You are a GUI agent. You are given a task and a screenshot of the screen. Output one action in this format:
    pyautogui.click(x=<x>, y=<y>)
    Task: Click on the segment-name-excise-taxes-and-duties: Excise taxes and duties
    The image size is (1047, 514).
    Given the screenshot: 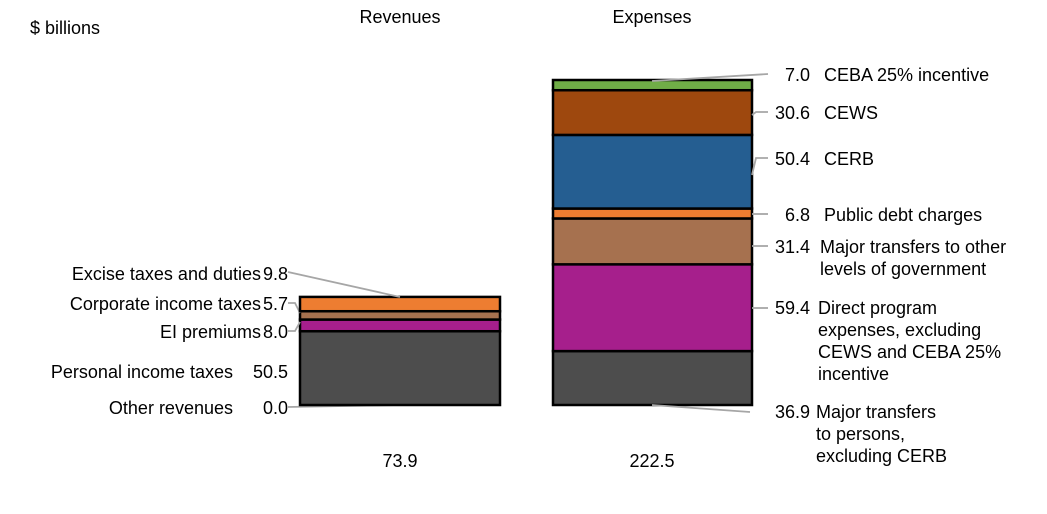 What is the action you would take?
    pyautogui.click(x=166, y=274)
    